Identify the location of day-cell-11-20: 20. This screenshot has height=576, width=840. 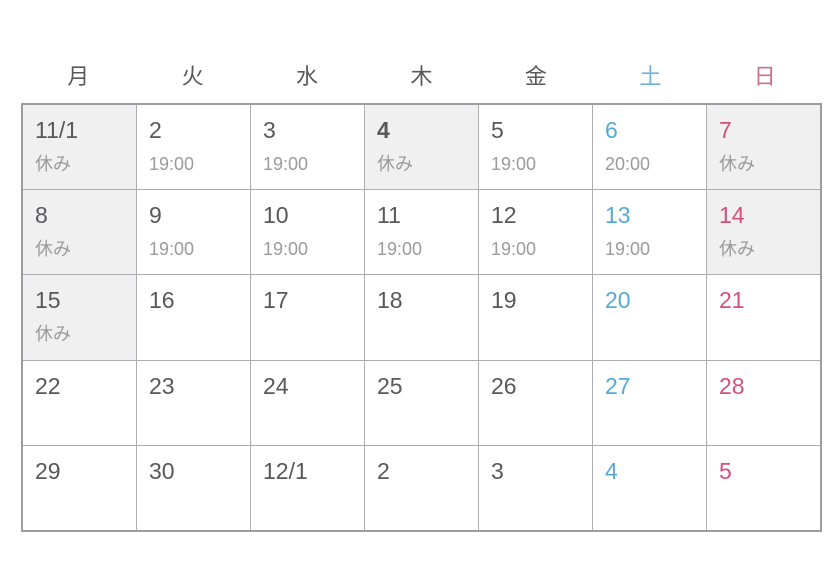
(649, 317).